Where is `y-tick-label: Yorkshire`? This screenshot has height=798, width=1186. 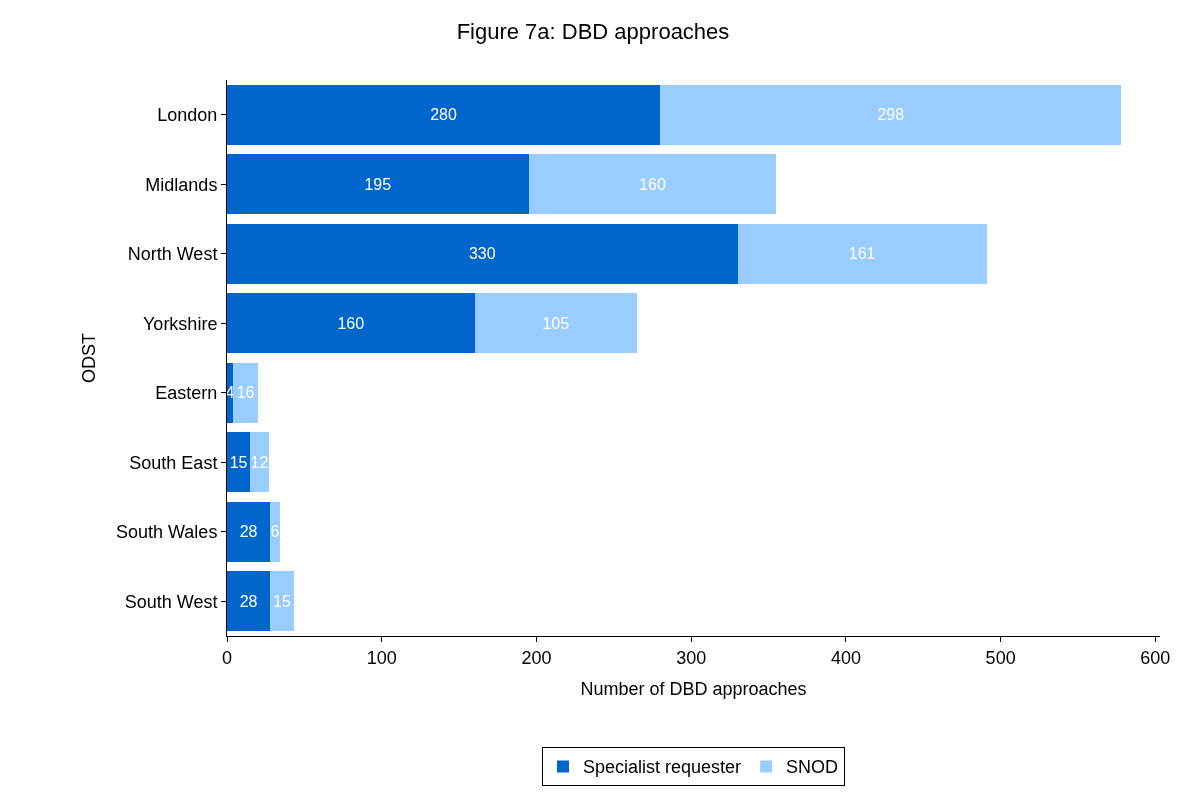
y-tick-label: Yorkshire is located at coordinates (180, 323).